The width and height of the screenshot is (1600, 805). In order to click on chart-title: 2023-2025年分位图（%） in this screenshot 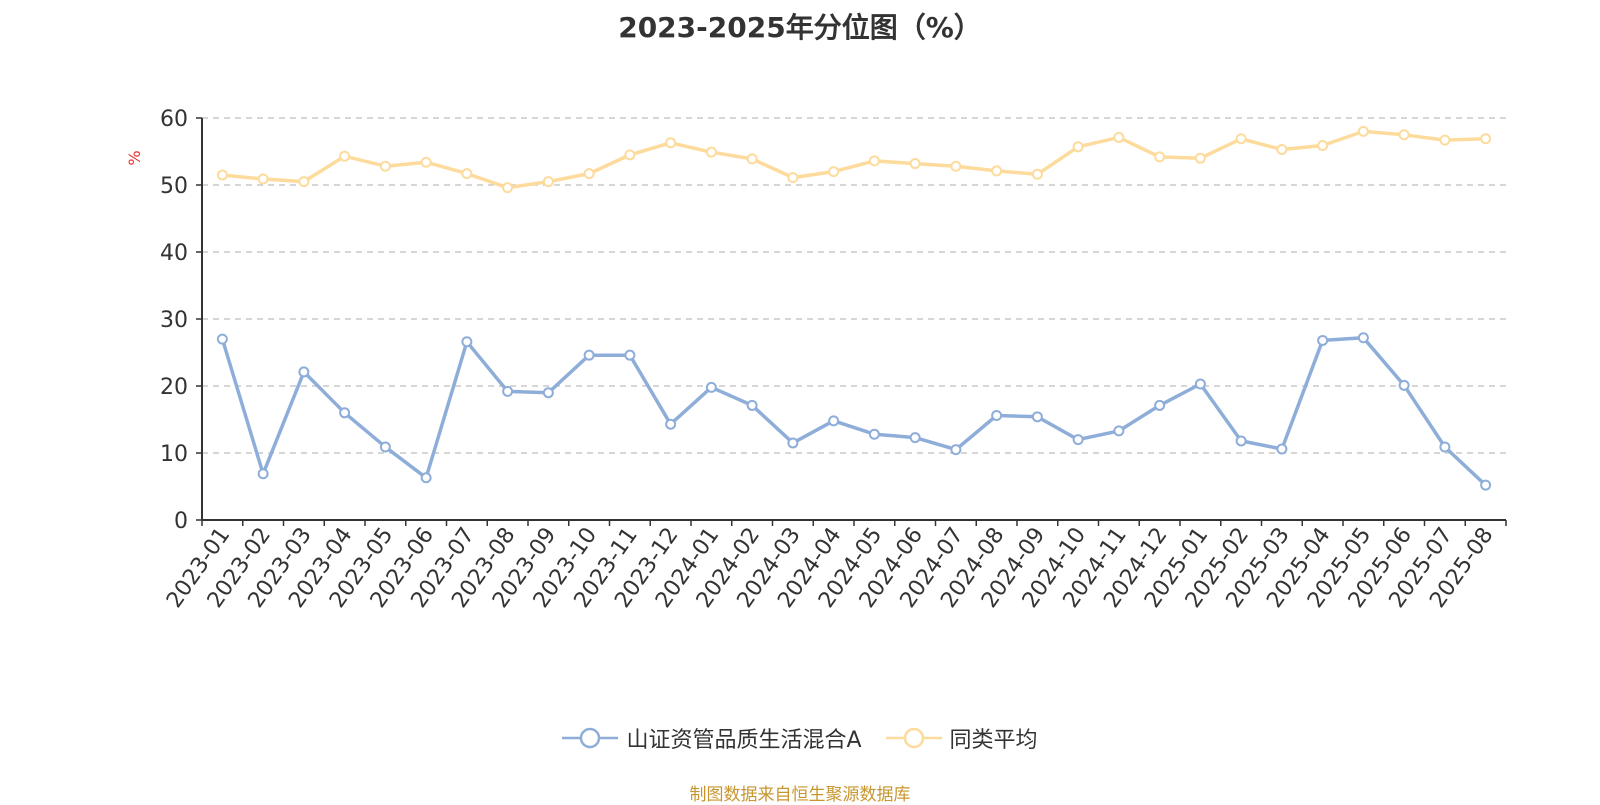, I will do `click(800, 27)`.